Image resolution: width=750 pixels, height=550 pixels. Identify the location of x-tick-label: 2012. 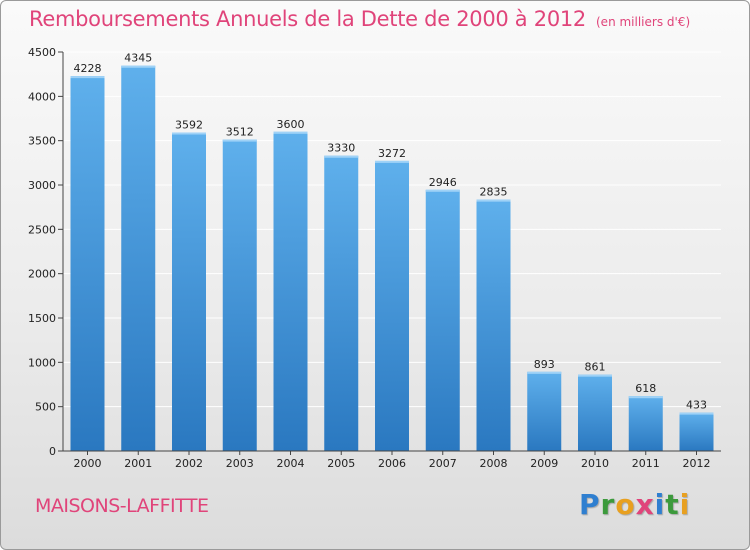
(697, 463).